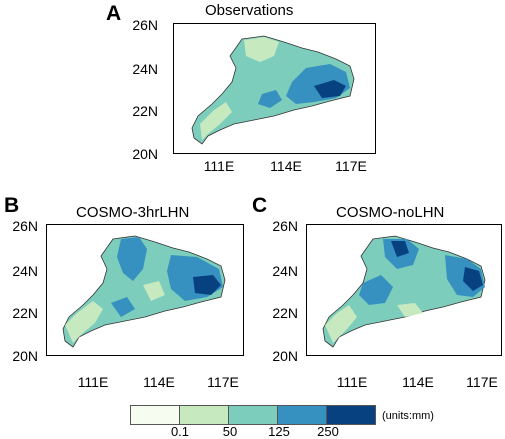 This screenshot has width=505, height=439. I want to click on panel-a-title: Observations, so click(249, 10).